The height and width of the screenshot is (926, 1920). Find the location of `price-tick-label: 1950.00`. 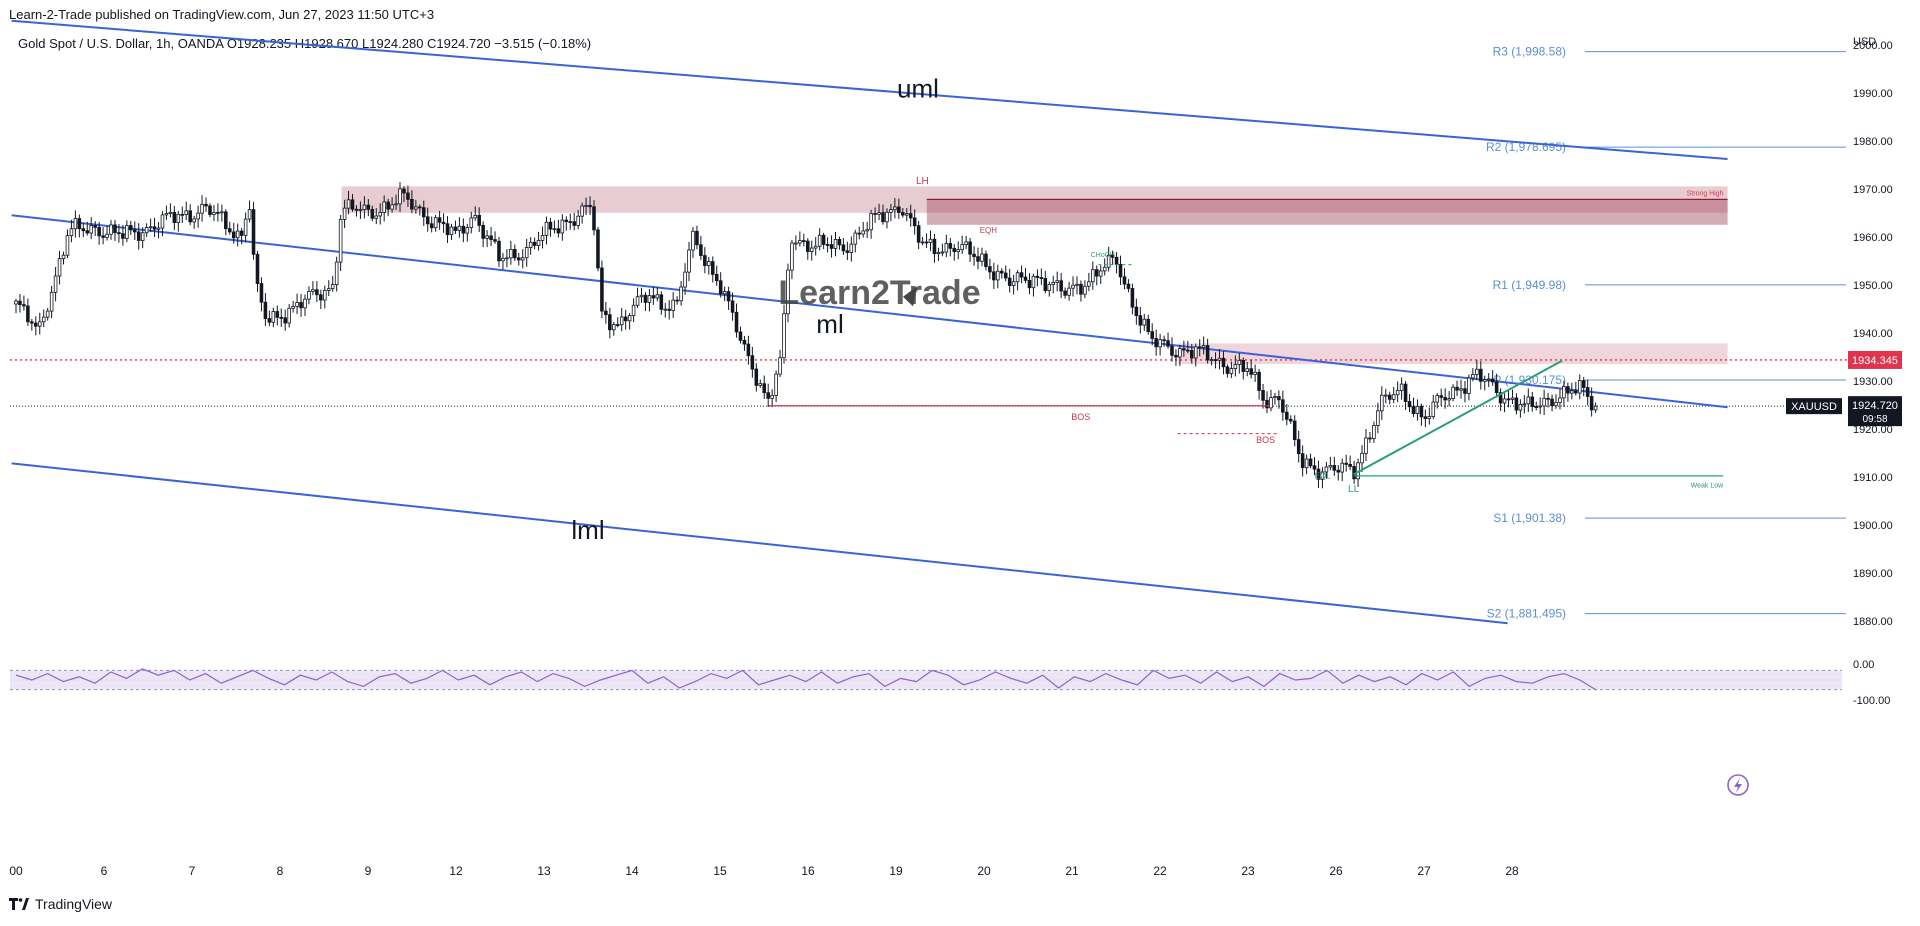

price-tick-label: 1950.00 is located at coordinates (1873, 286).